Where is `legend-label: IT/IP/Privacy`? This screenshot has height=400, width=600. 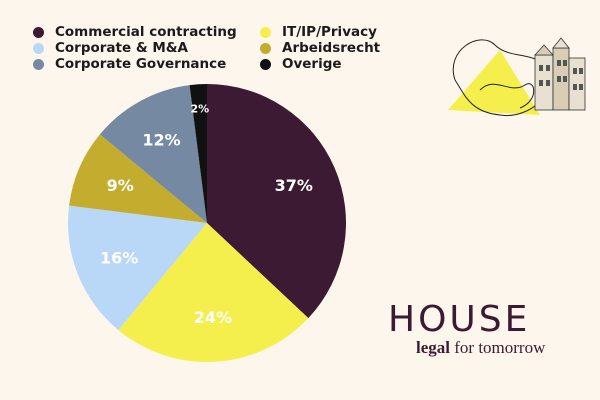
legend-label: IT/IP/Privacy is located at coordinates (329, 32).